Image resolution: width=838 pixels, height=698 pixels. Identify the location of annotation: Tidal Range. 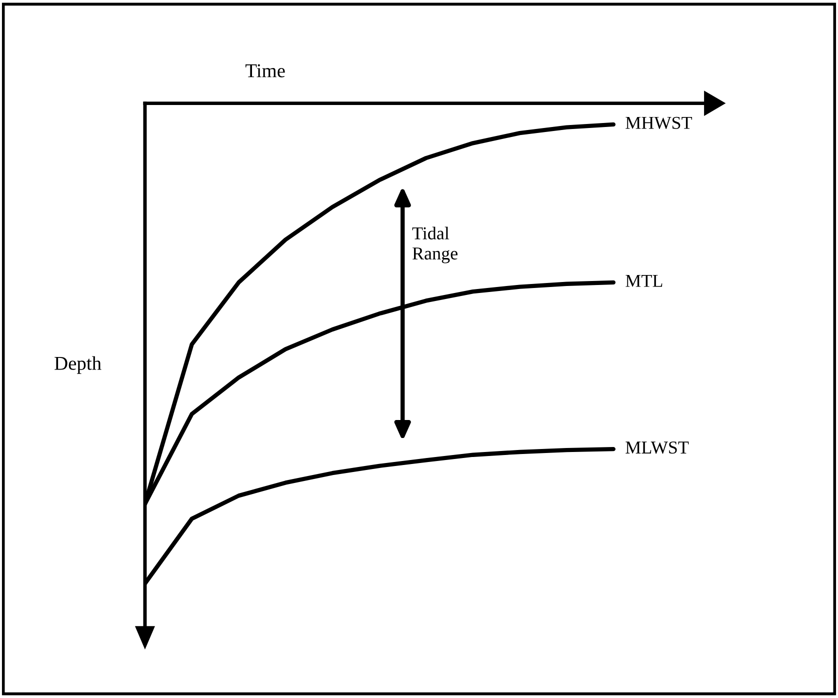
(435, 245).